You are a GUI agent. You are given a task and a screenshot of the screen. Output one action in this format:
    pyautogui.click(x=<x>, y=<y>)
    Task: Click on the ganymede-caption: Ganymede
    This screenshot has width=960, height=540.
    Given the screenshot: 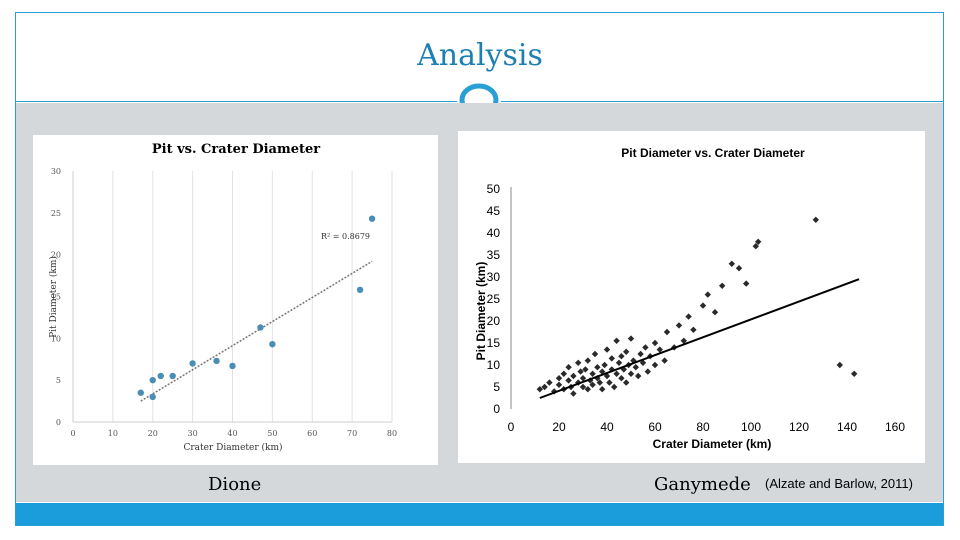 What is the action you would take?
    pyautogui.click(x=702, y=484)
    